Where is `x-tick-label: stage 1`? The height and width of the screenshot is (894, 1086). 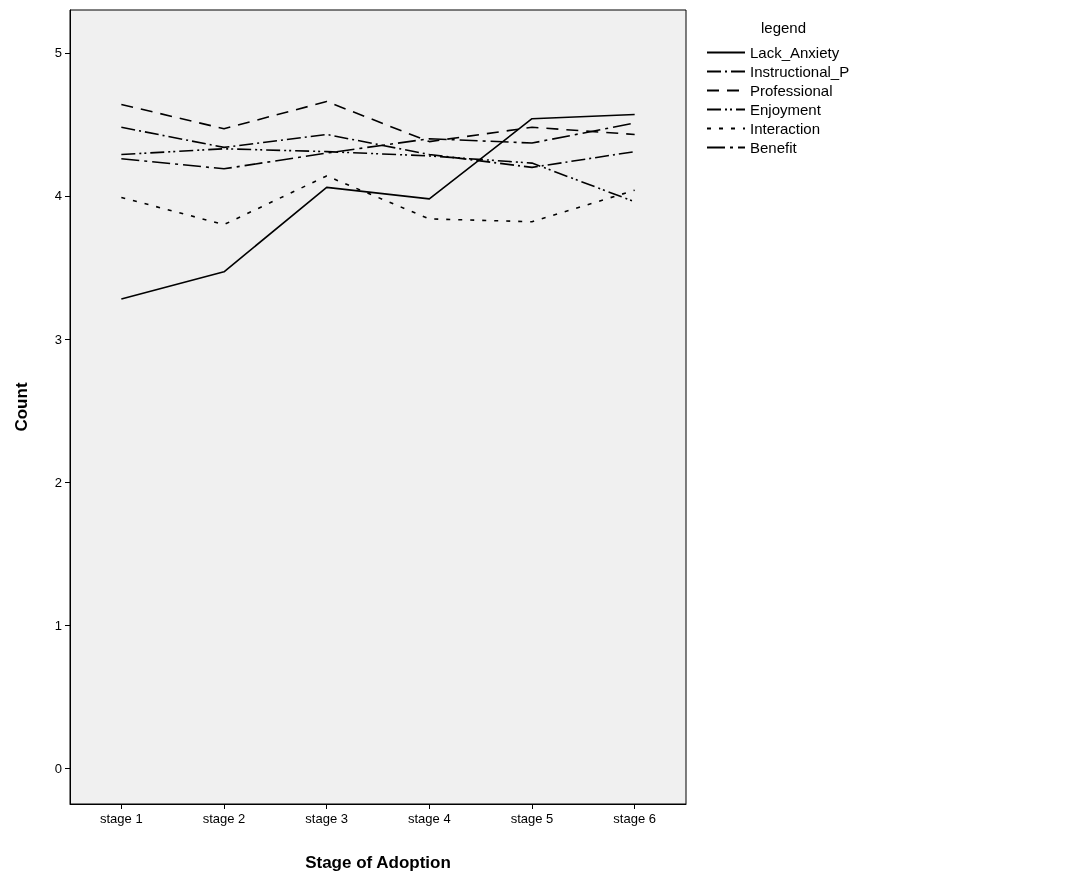
x-tick-label: stage 1 is located at coordinates (121, 818).